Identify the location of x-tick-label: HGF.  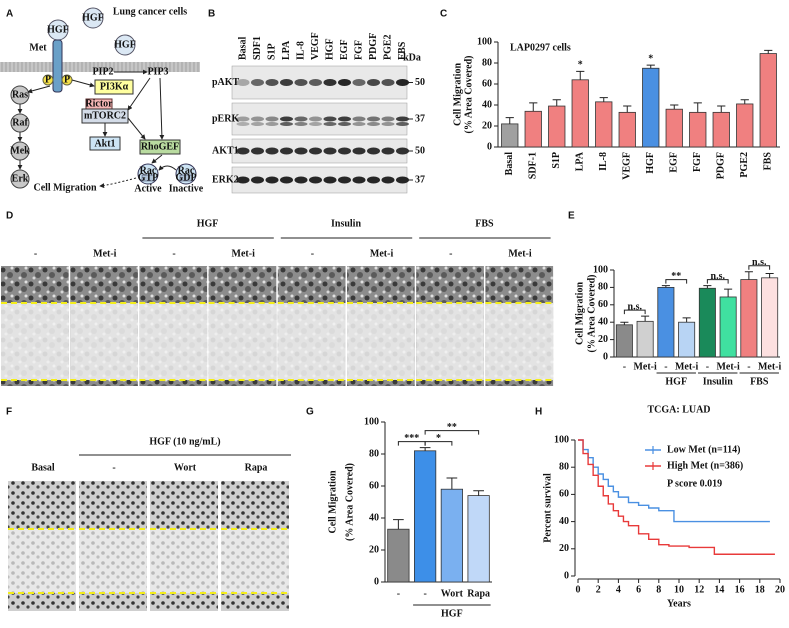
(650, 163).